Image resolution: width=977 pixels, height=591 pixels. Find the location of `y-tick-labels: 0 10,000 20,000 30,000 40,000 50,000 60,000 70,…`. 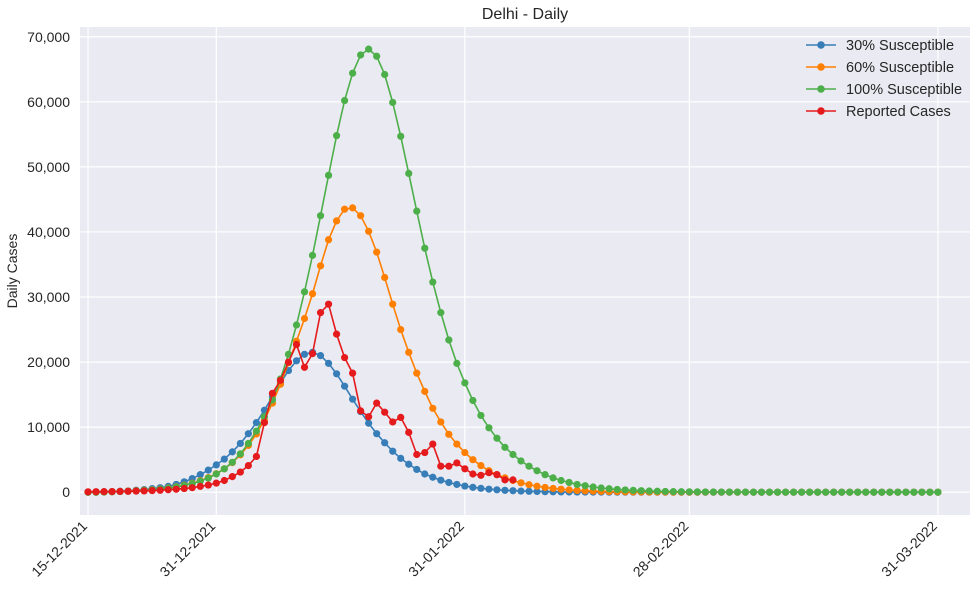

y-tick-labels: 0 10,000 20,000 30,000 40,000 50,000 60,000 70,… is located at coordinates (48, 264).